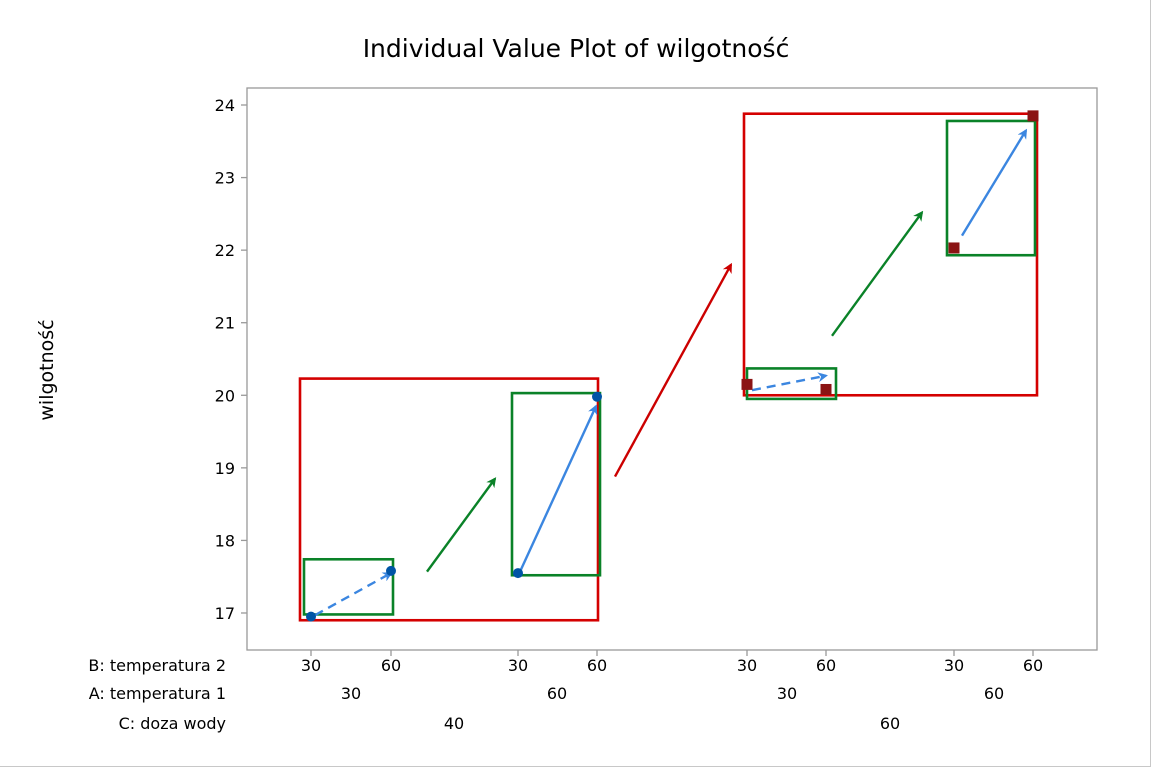 This screenshot has height=768, width=1152. Describe the element at coordinates (172, 723) in the screenshot. I see `factor-label-c: C: doza wody` at that location.